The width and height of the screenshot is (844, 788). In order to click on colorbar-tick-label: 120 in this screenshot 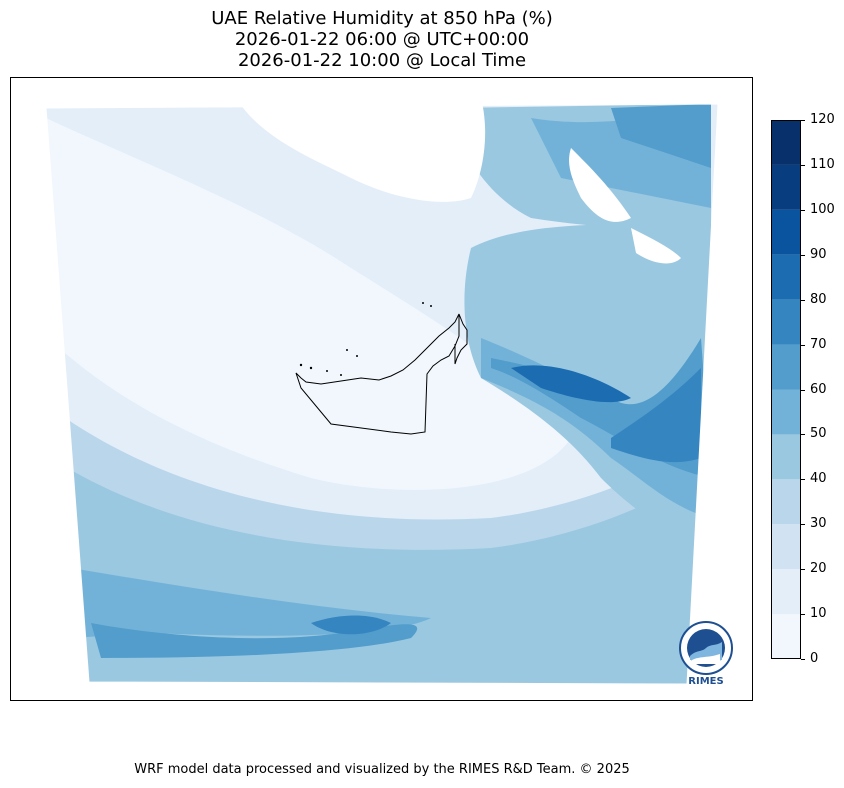, I will do `click(822, 119)`.